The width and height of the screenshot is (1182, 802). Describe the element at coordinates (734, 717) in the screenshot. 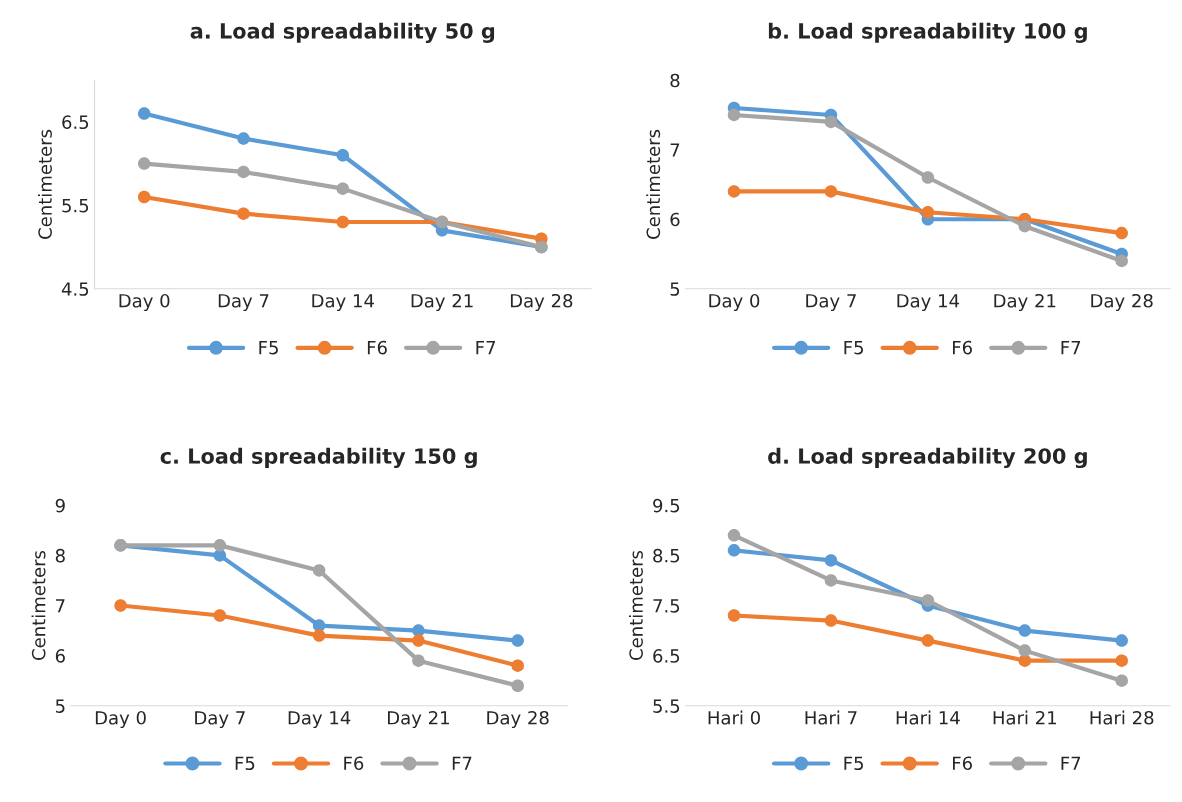

I see `x-tick-label: Hari 0` at that location.